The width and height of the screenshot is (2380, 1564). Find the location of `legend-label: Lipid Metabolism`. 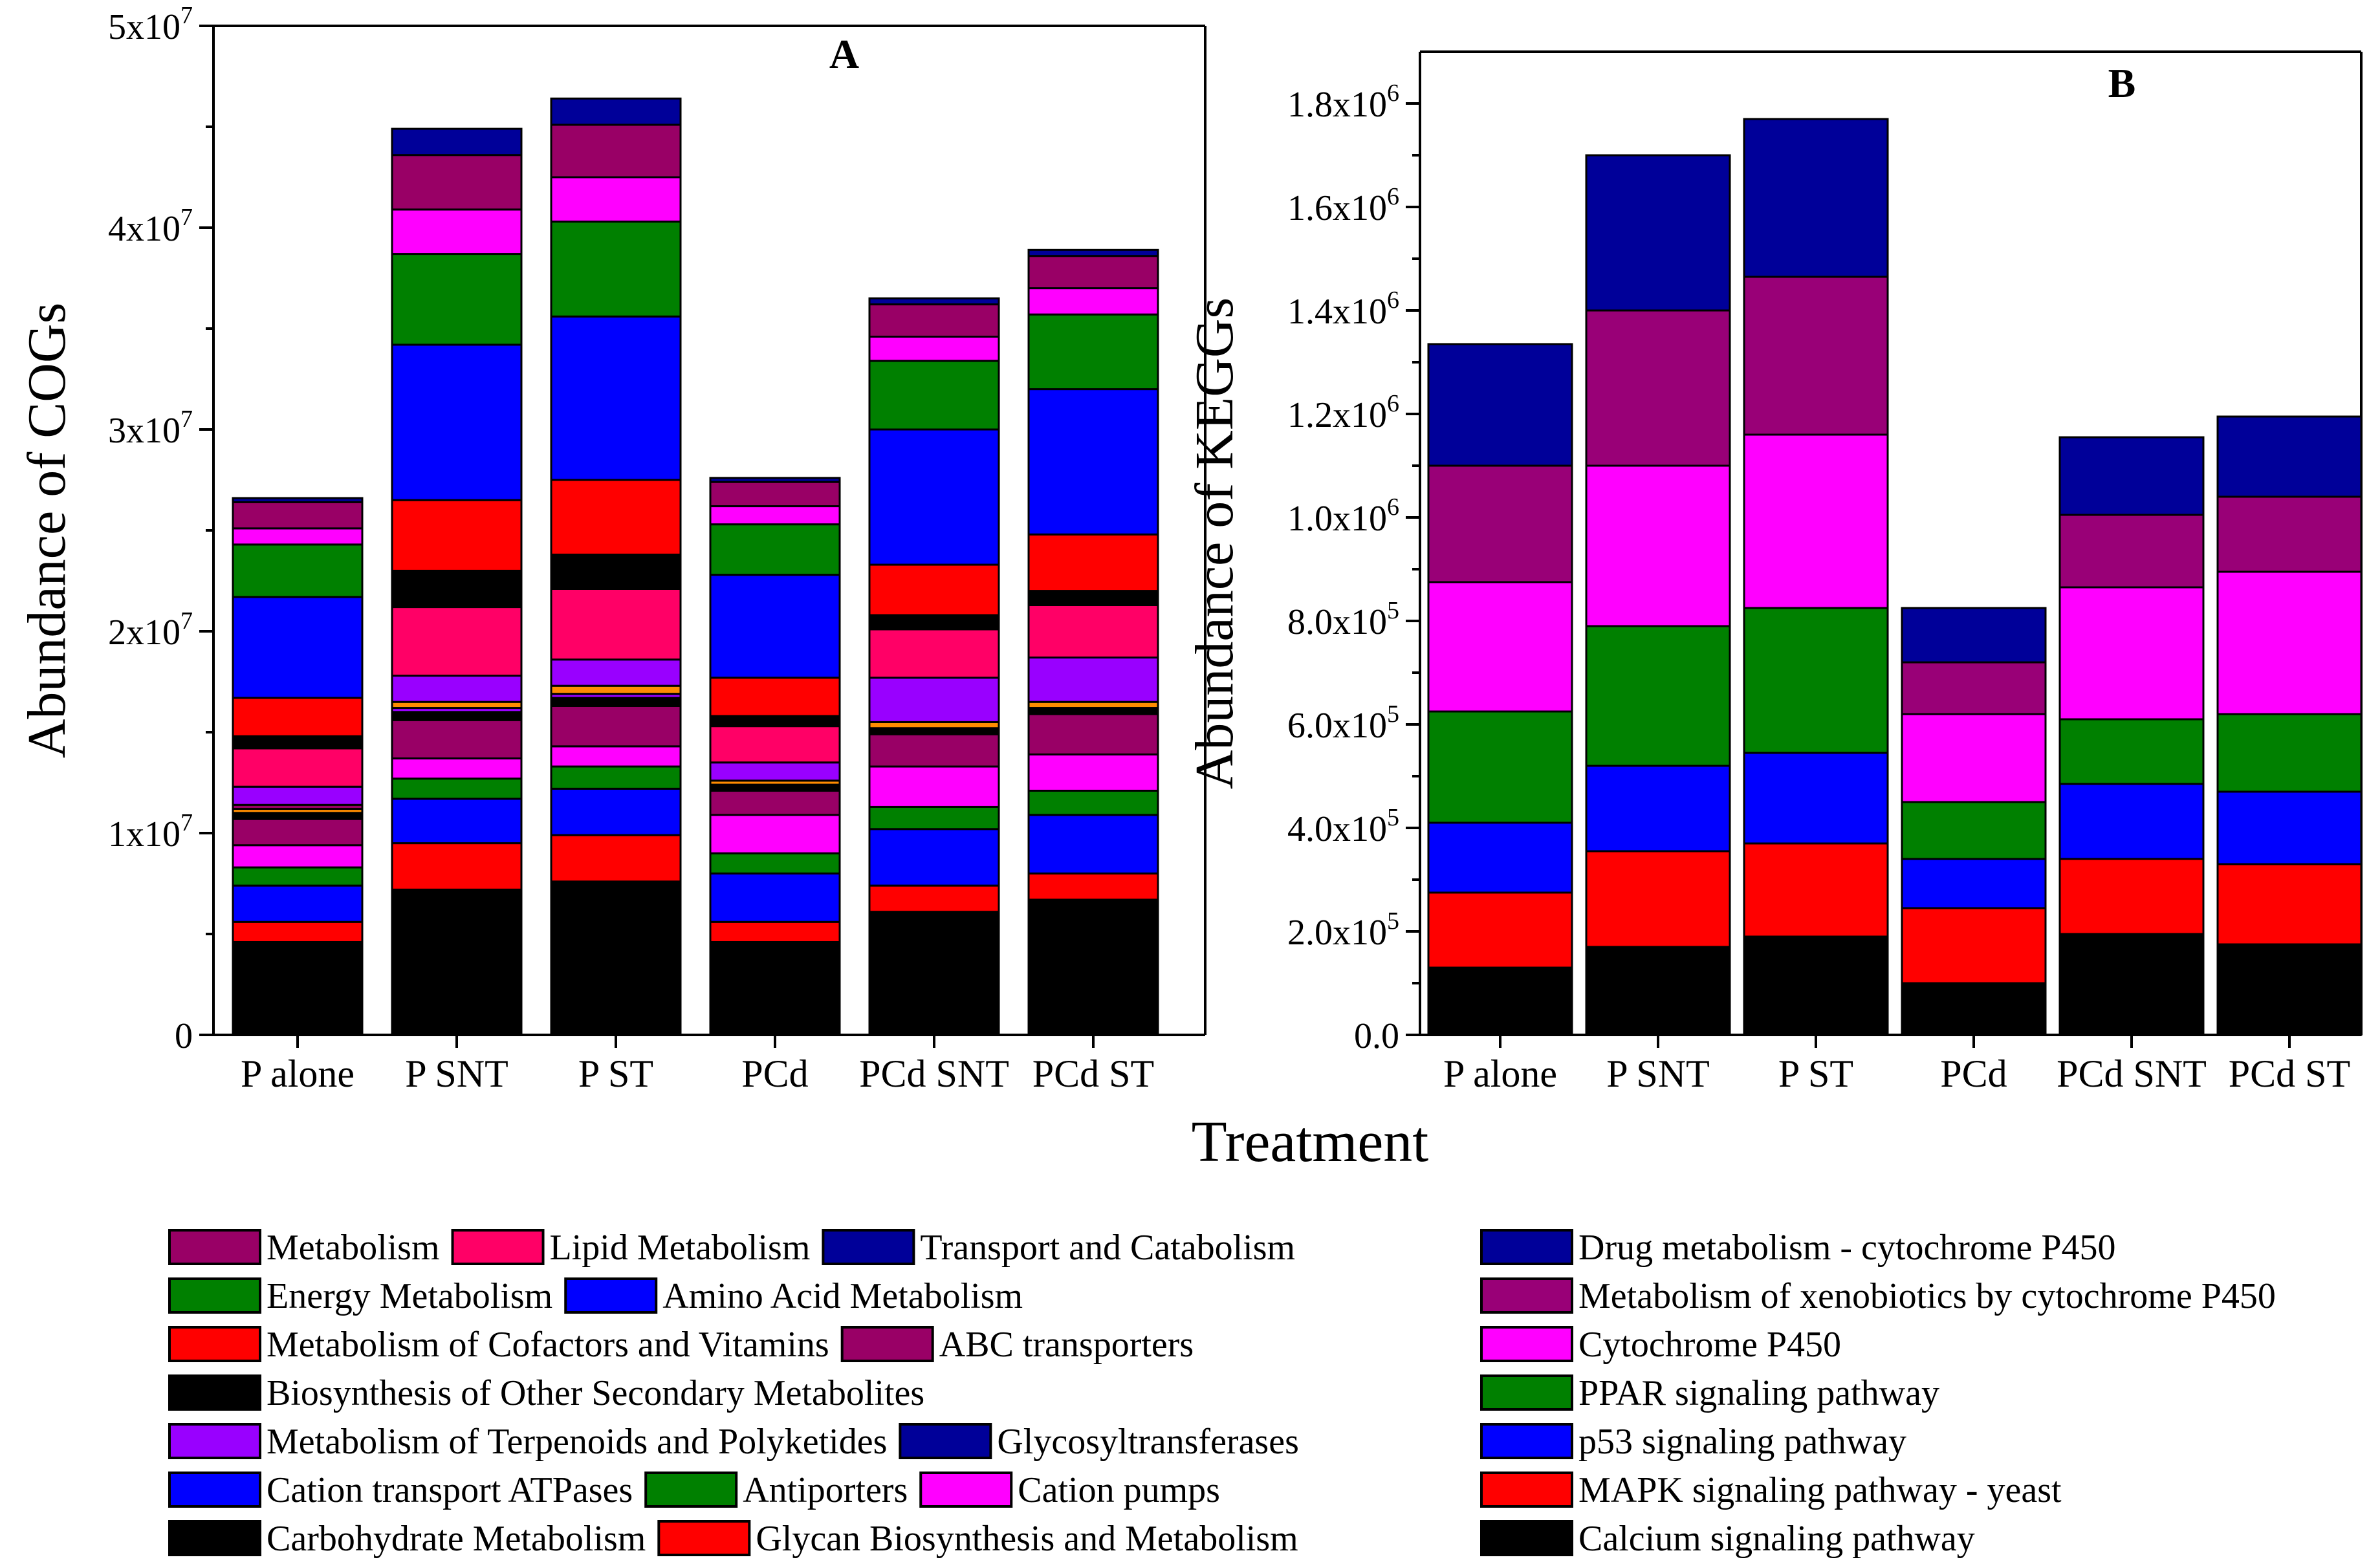

legend-label: Lipid Metabolism is located at coordinates (680, 1248).